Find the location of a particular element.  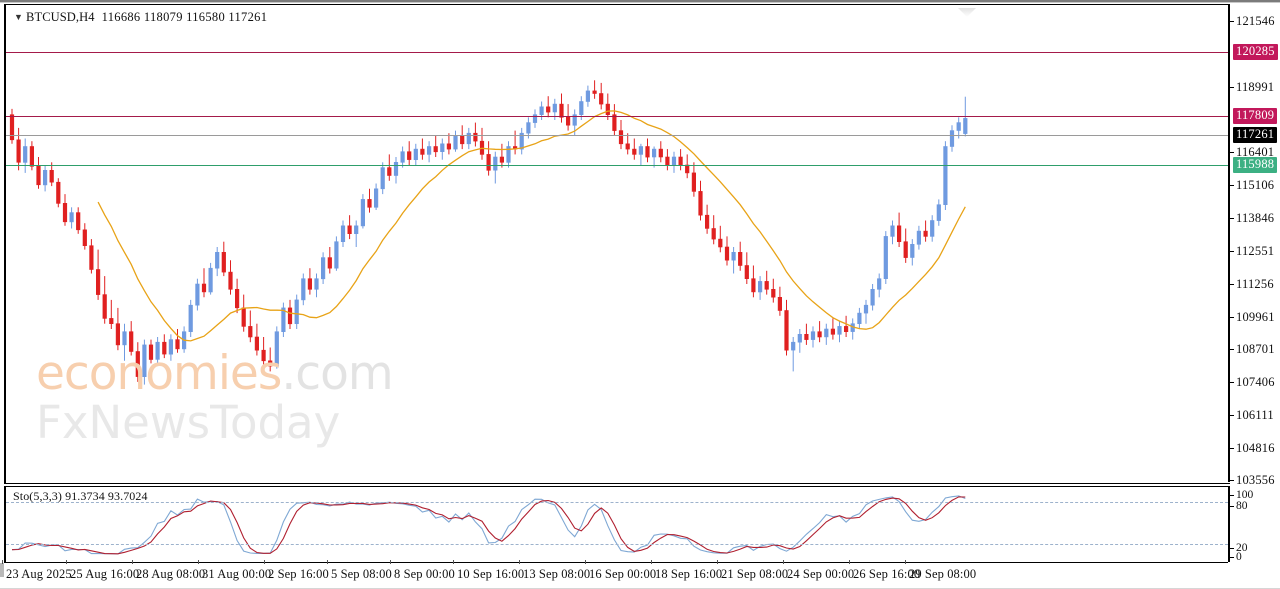

axis-corner is located at coordinates (2, 570).